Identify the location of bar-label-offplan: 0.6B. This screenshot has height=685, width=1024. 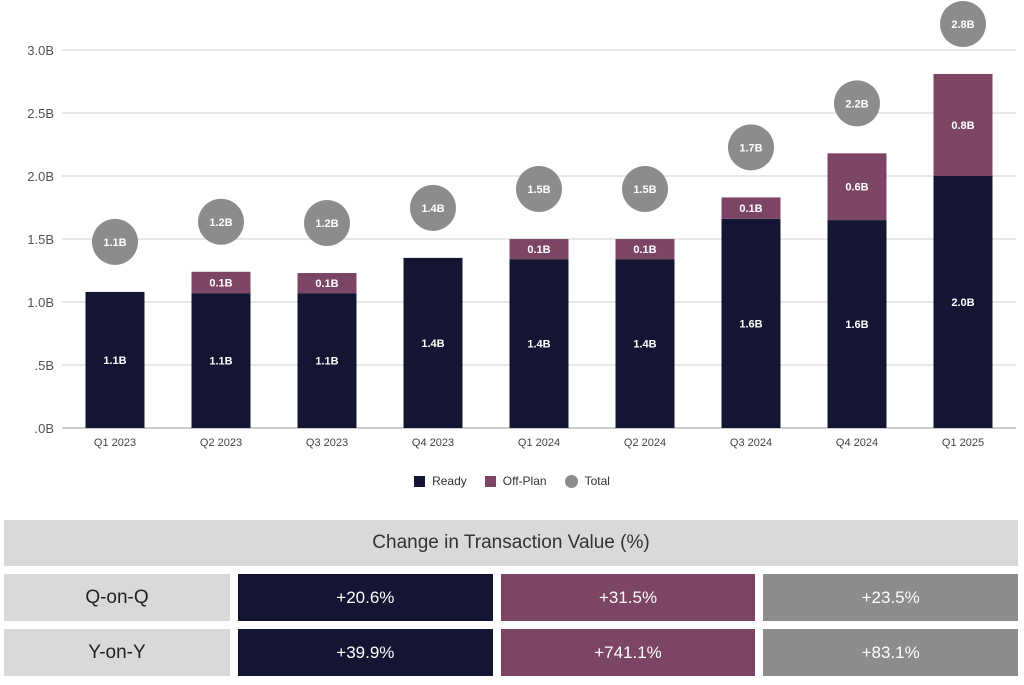
(856, 188).